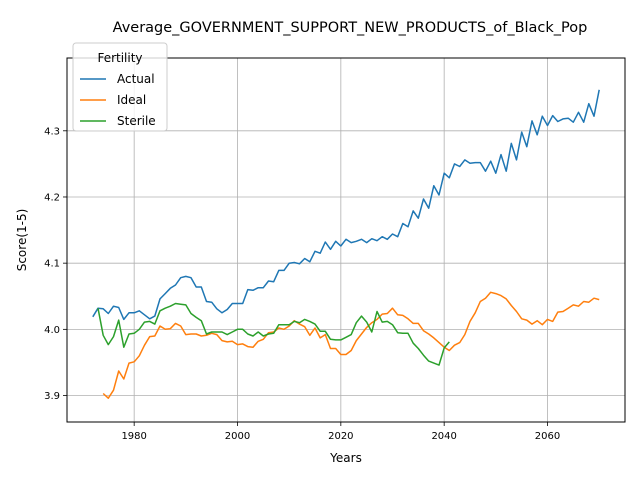 The width and height of the screenshot is (640, 480). Describe the element at coordinates (133, 436) in the screenshot. I see `x-tick-label: 1980` at that location.